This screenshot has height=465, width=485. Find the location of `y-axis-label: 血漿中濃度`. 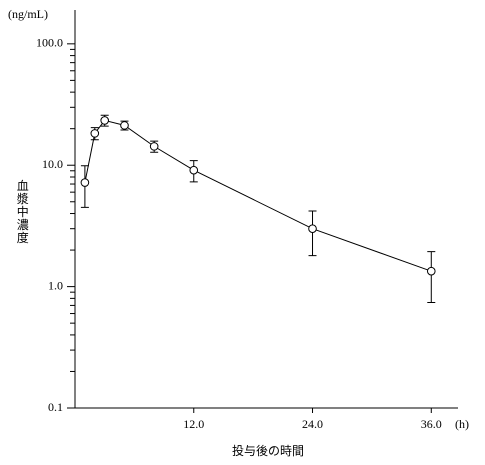

y-axis-label: 血漿中濃度 is located at coordinates (22, 211).